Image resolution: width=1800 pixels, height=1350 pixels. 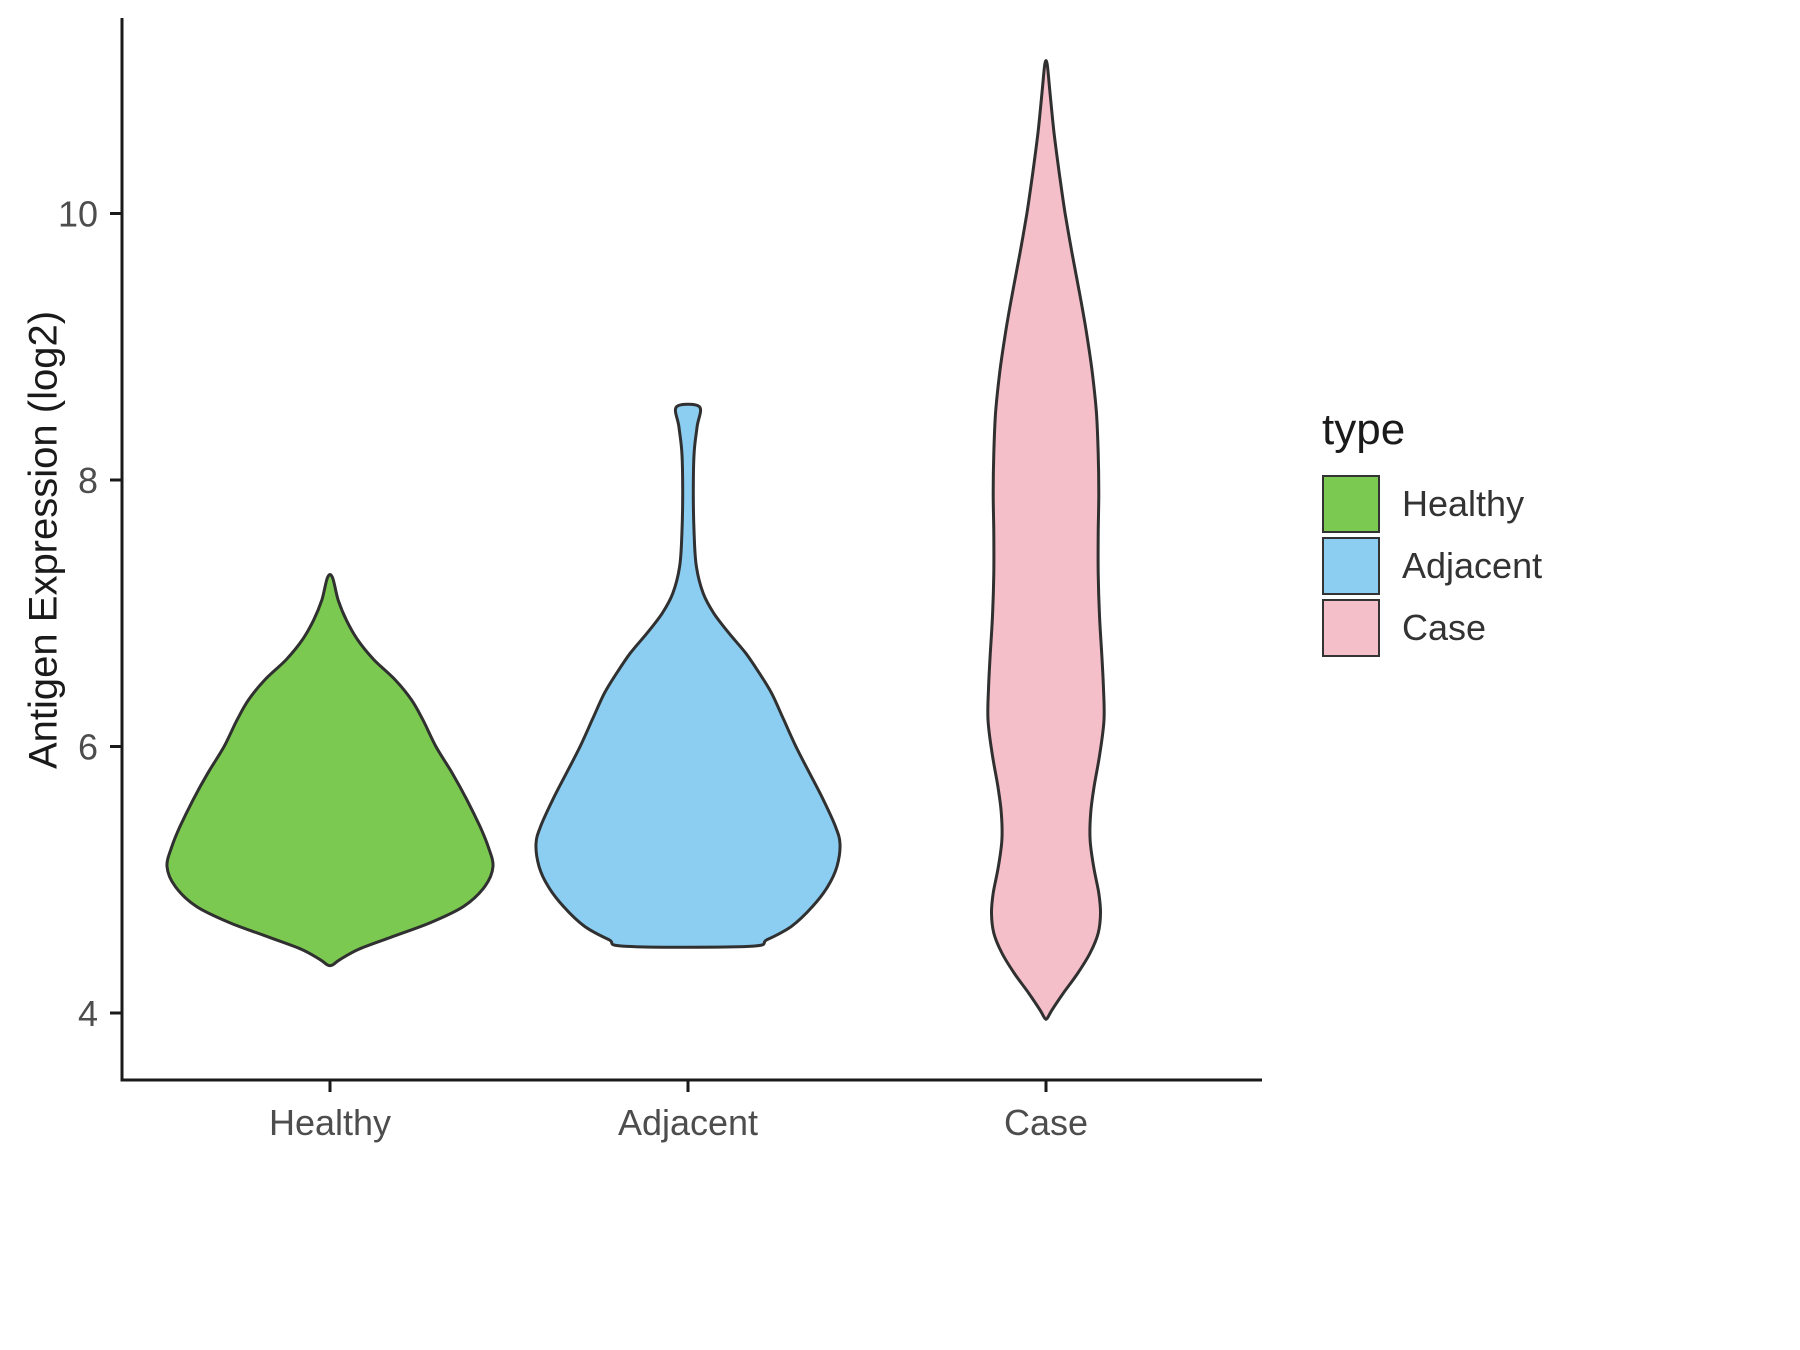 I want to click on violin-case, so click(x=1046, y=540).